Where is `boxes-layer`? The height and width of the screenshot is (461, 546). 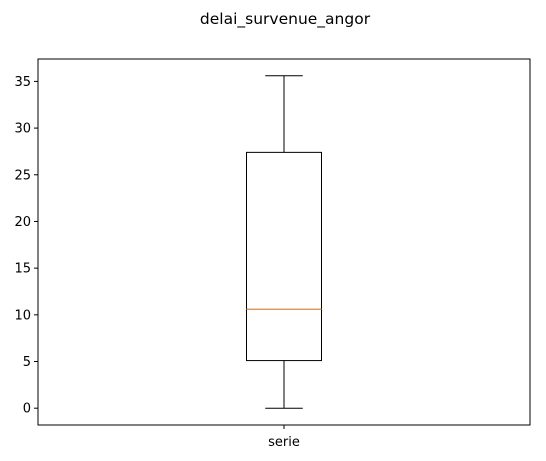
boxes-layer is located at coordinates (284, 242).